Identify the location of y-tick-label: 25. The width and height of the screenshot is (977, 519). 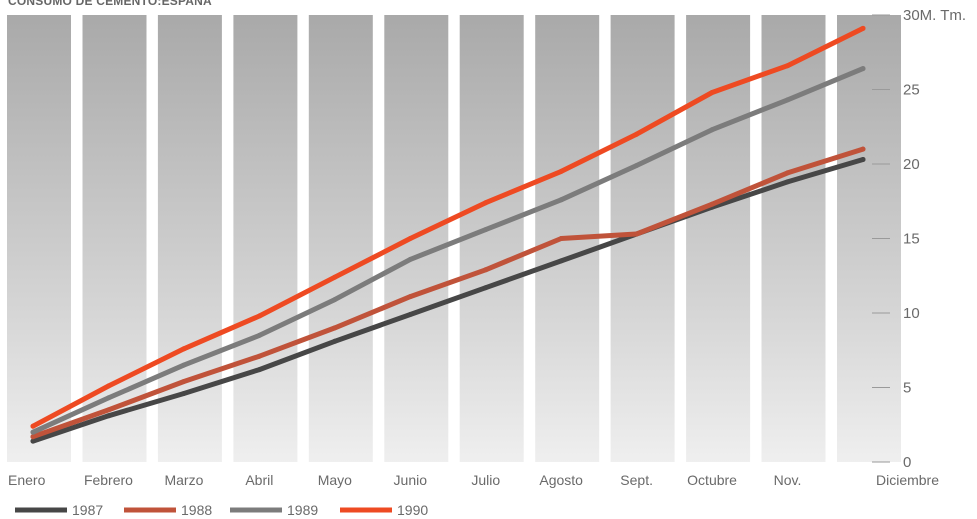
(911, 90).